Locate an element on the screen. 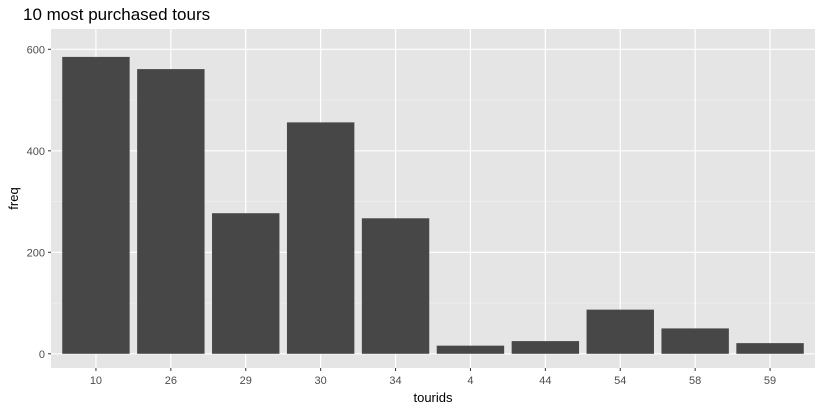 This screenshot has width=822, height=412. x-tick-label: 26 is located at coordinates (171, 381).